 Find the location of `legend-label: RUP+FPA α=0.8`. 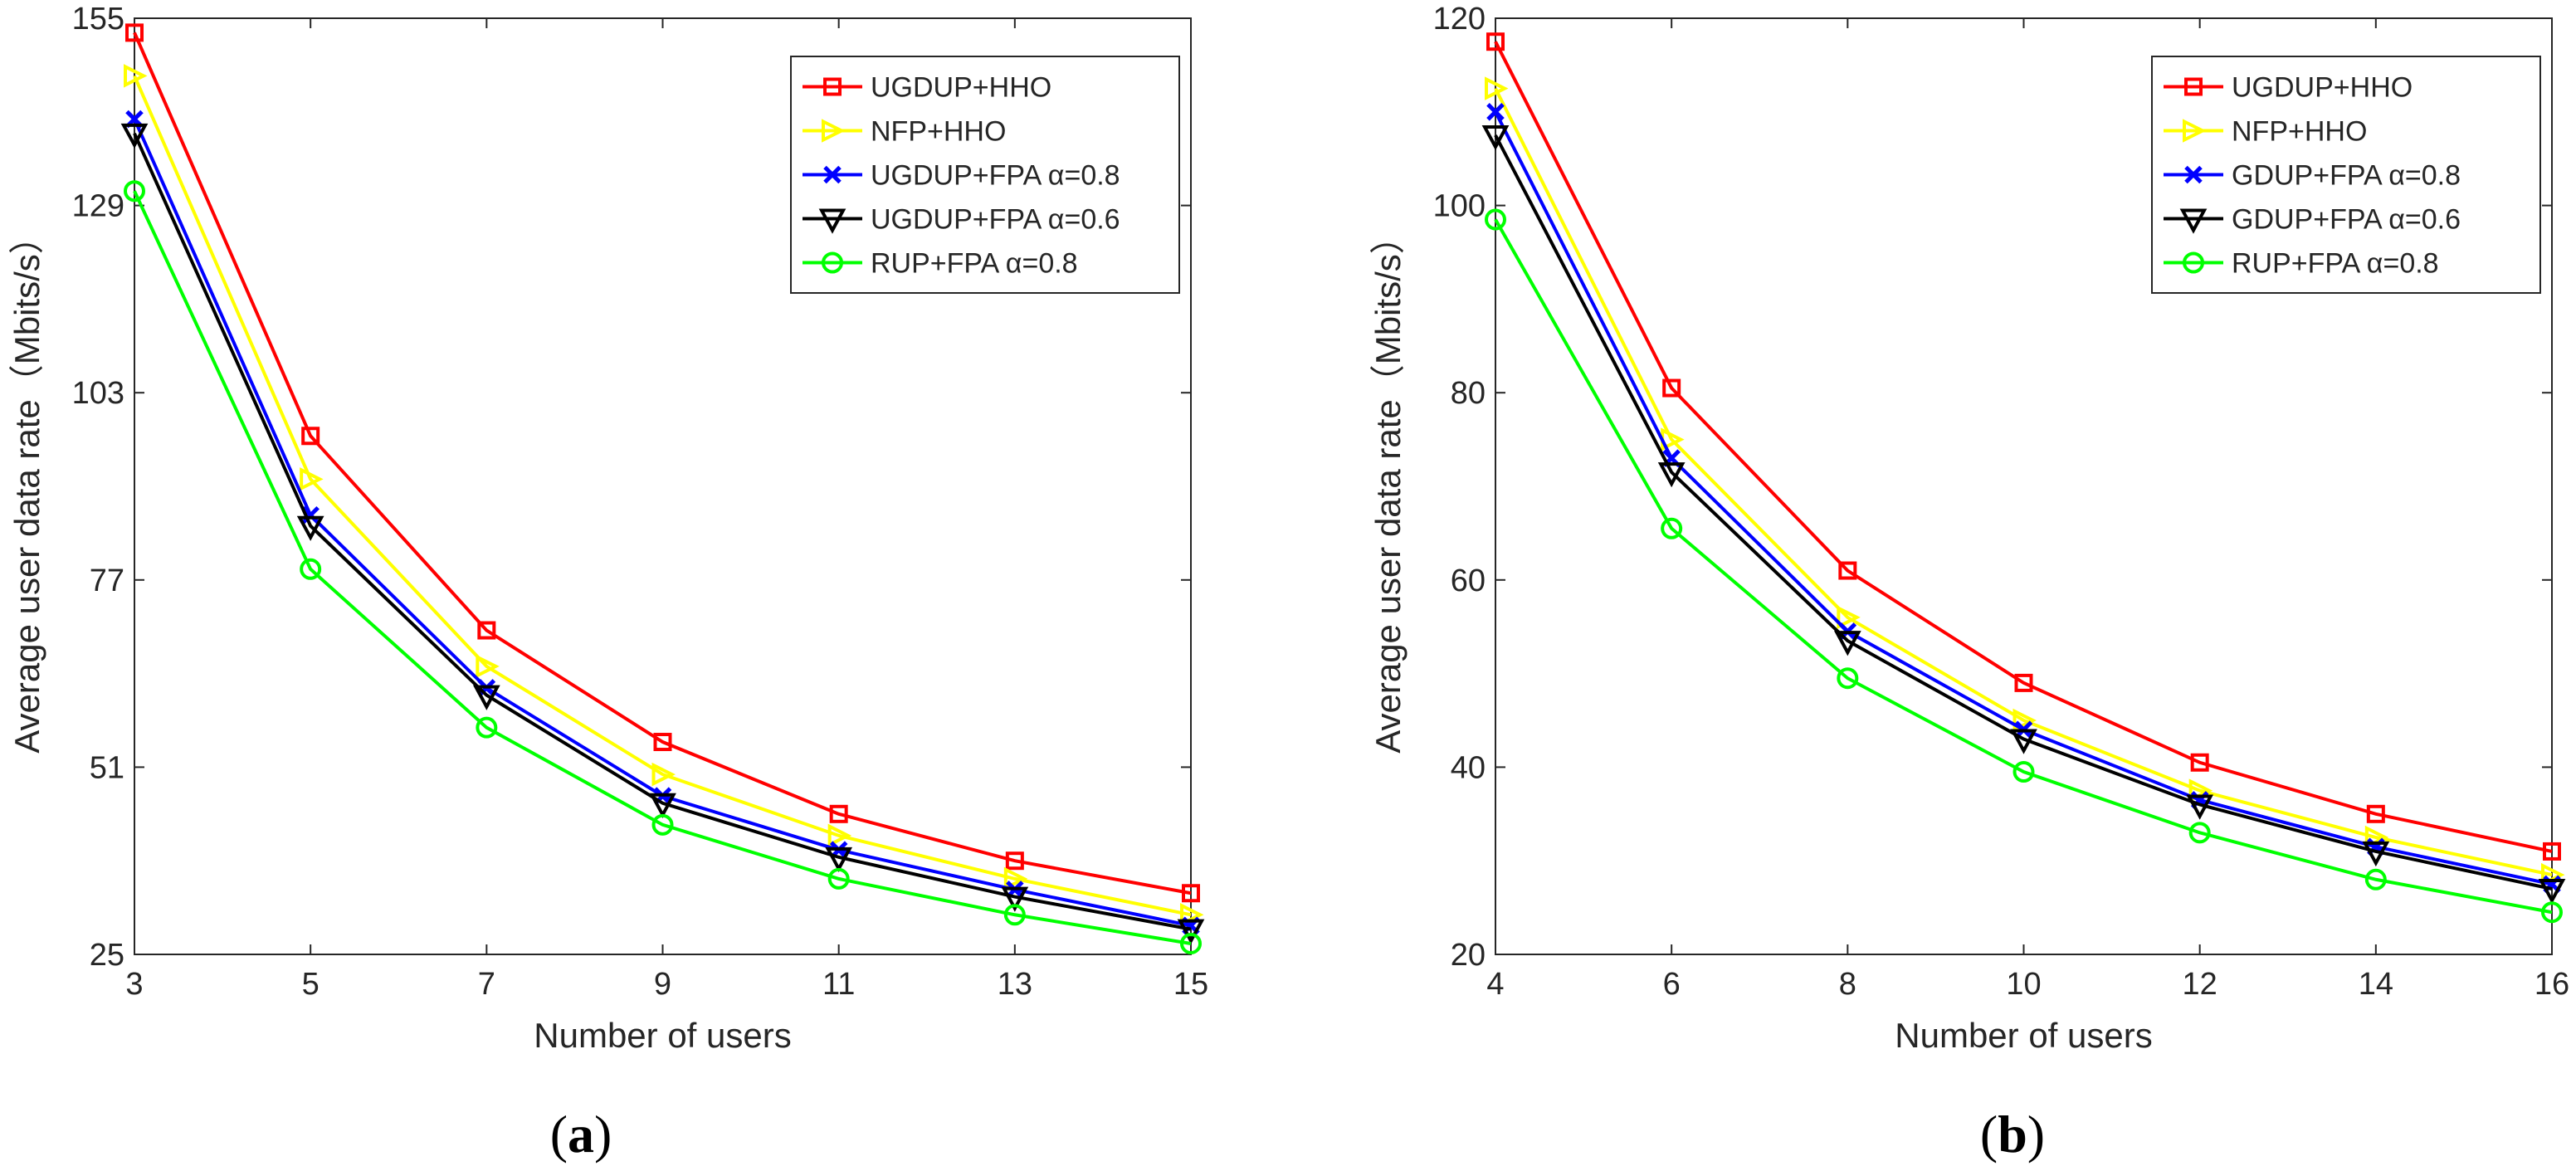

legend-label: RUP+FPA α=0.8 is located at coordinates (974, 264).